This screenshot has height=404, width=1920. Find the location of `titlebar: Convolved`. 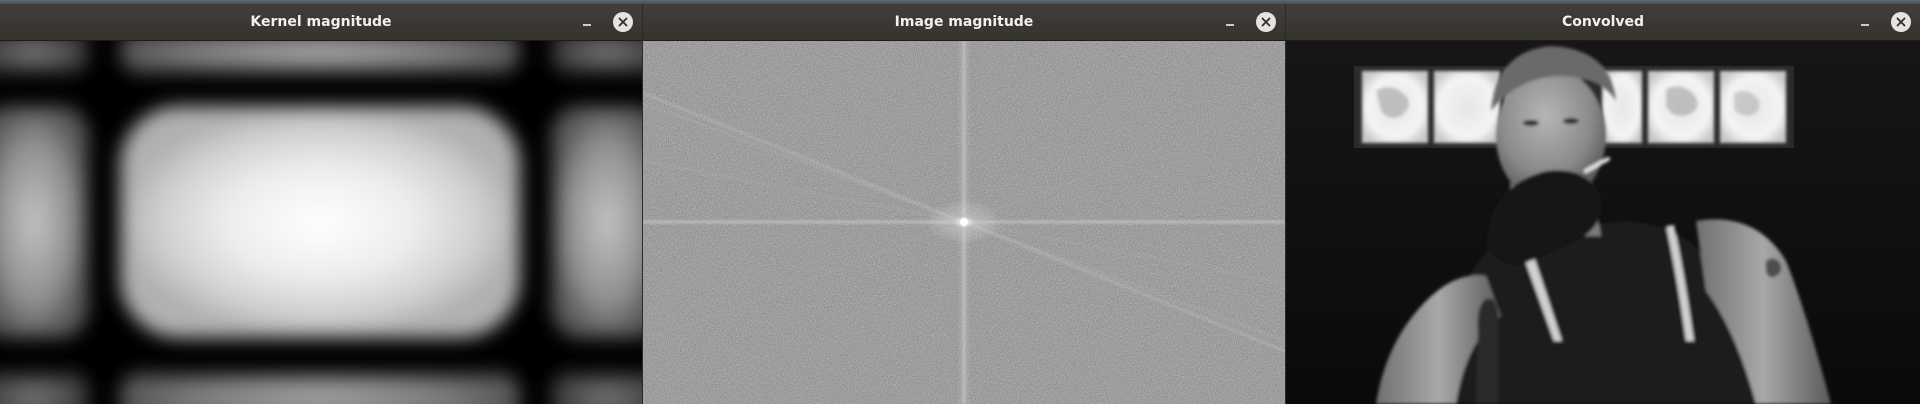

titlebar: Convolved is located at coordinates (1603, 22).